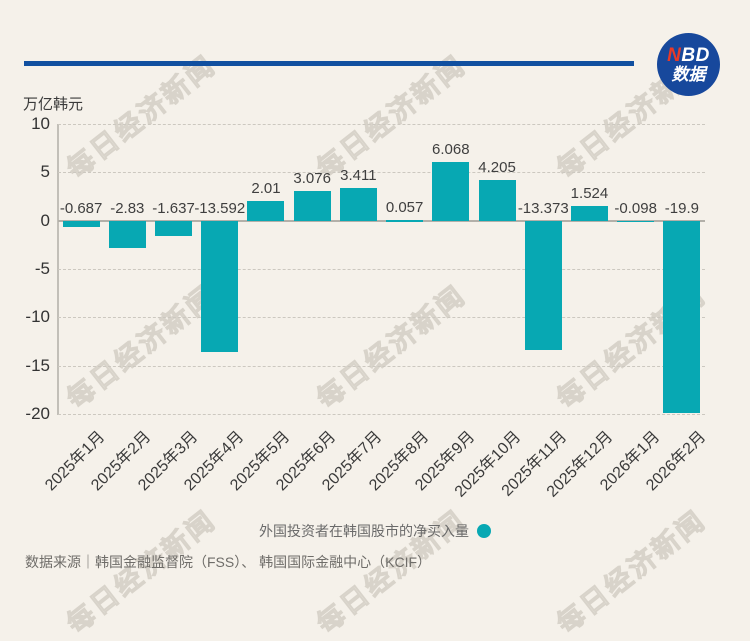  What do you see at coordinates (688, 74) in the screenshot?
I see `nbd-logo-subtitle: 数据` at bounding box center [688, 74].